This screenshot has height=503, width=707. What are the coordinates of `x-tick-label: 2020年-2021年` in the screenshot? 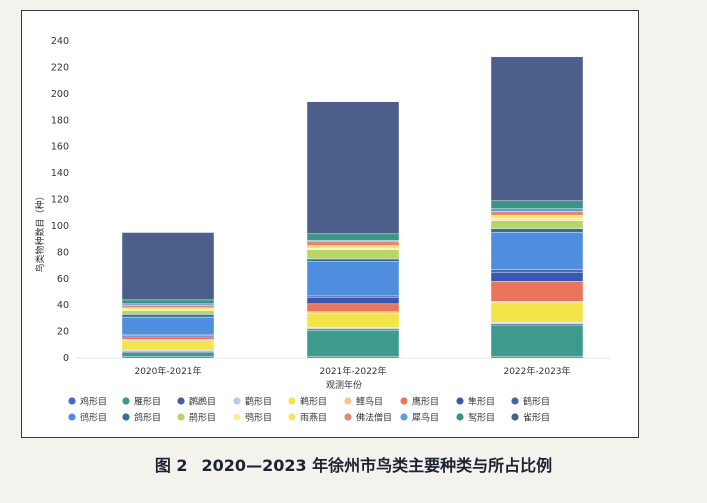 It's located at (167, 371).